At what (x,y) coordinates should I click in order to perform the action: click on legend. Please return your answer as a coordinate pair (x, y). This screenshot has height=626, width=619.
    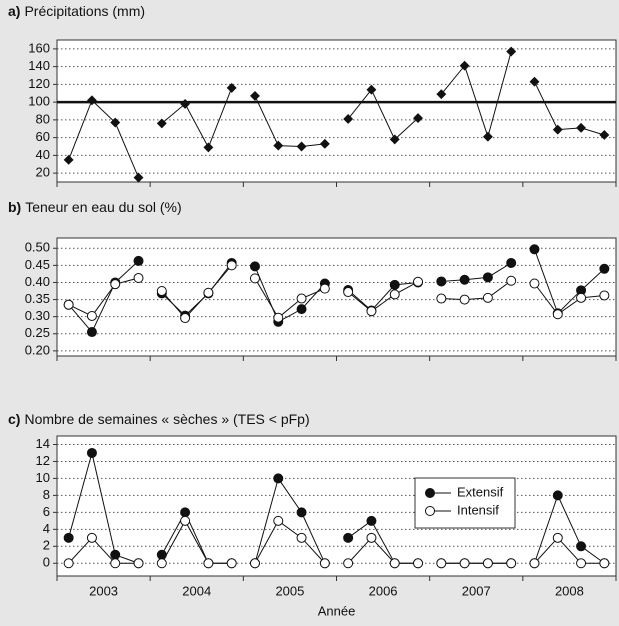
    Looking at the image, I should click on (465, 503).